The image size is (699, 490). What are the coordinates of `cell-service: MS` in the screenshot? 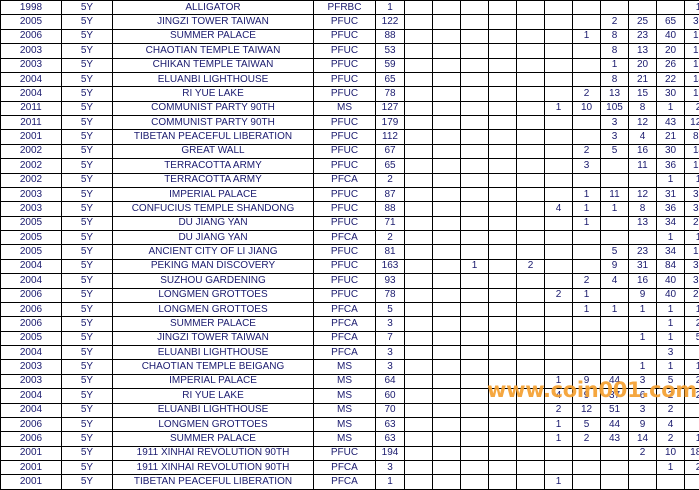 It's located at (345, 439).